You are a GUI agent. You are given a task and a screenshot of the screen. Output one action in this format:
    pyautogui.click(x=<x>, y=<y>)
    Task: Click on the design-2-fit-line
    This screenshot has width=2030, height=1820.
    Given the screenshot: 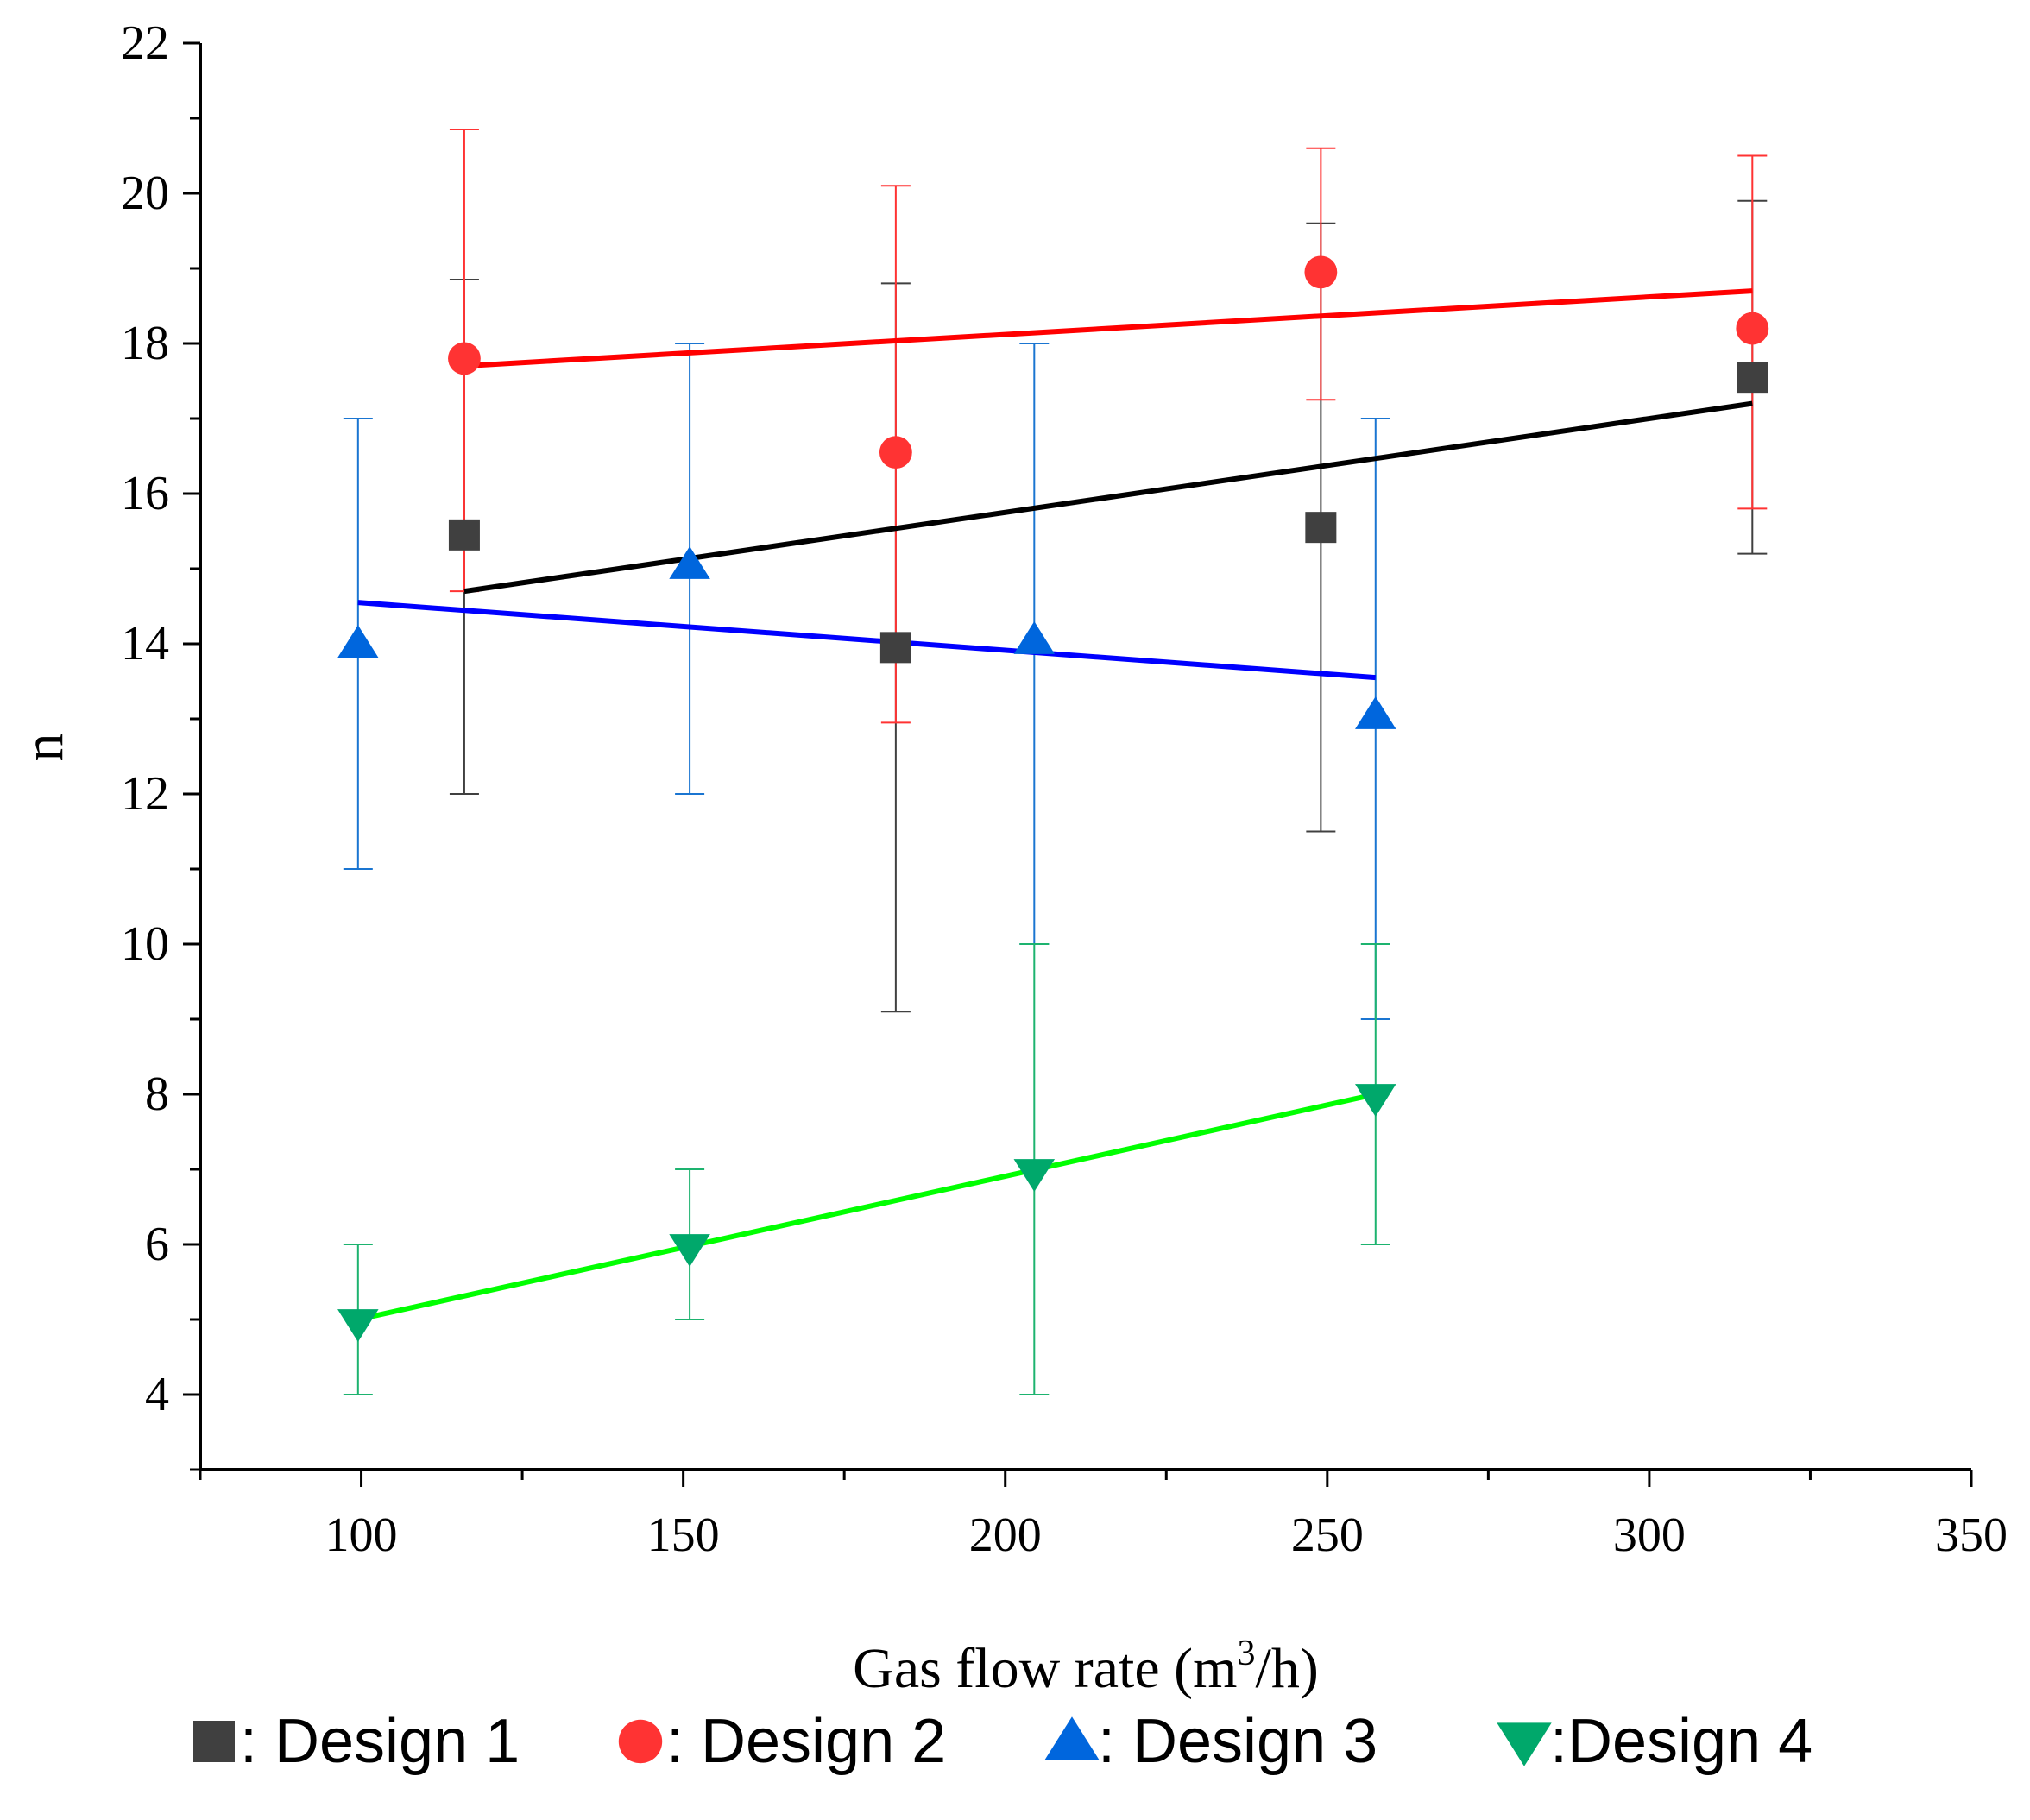 What is the action you would take?
    pyautogui.click(x=1108, y=328)
    